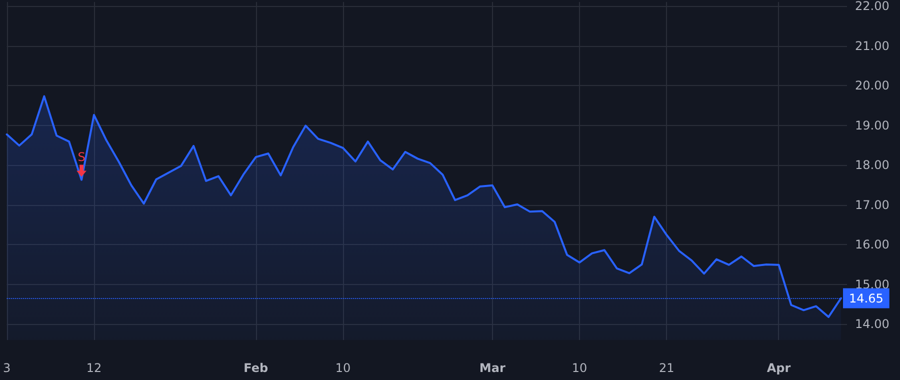 This screenshot has width=900, height=380. What do you see at coordinates (866, 298) in the screenshot?
I see `ref-line-label: 14.65` at bounding box center [866, 298].